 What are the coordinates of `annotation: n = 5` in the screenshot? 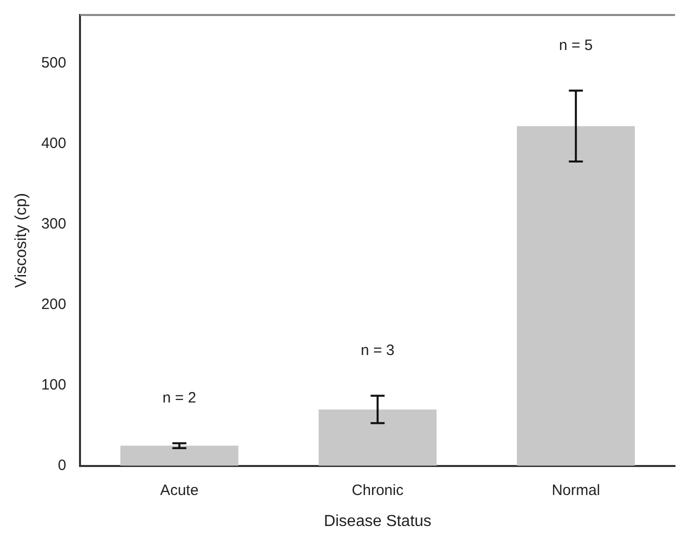 It's located at (575, 45).